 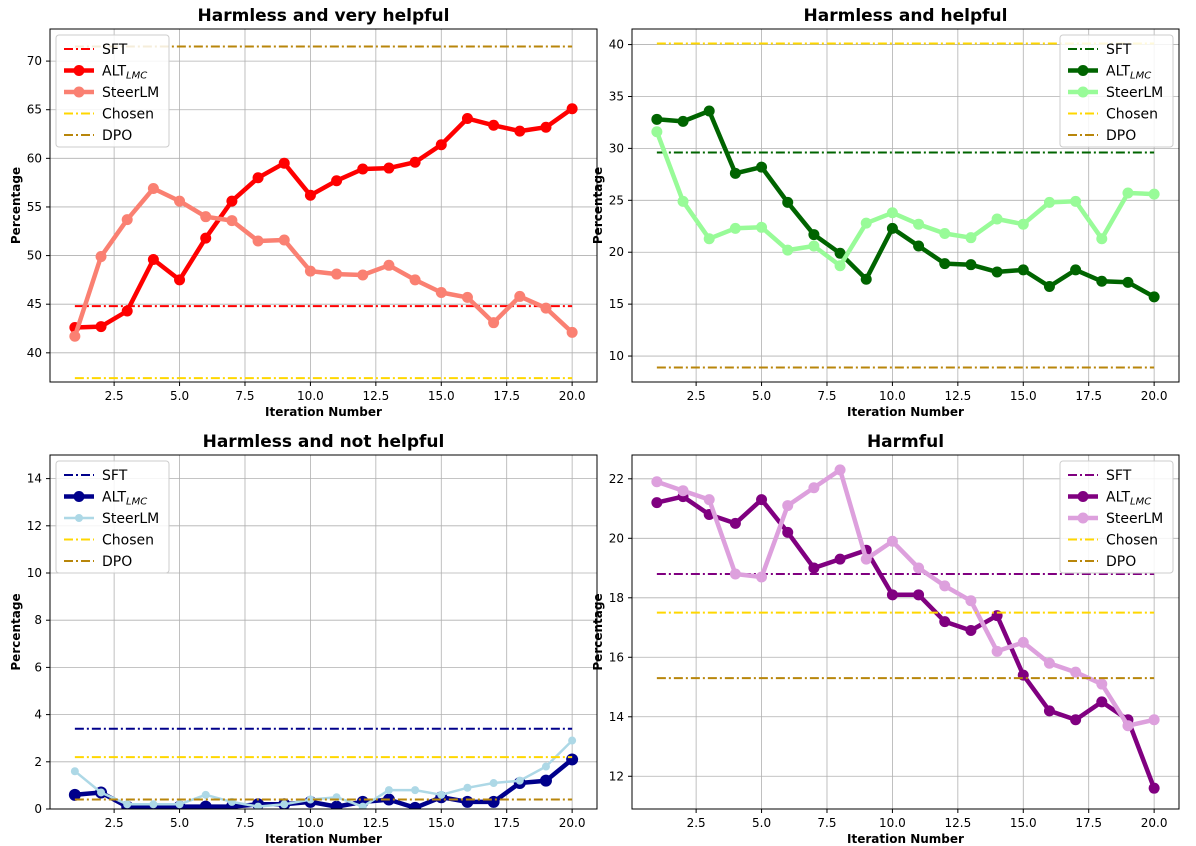 What do you see at coordinates (1119, 50) in the screenshot?
I see `legend-label: SFT` at bounding box center [1119, 50].